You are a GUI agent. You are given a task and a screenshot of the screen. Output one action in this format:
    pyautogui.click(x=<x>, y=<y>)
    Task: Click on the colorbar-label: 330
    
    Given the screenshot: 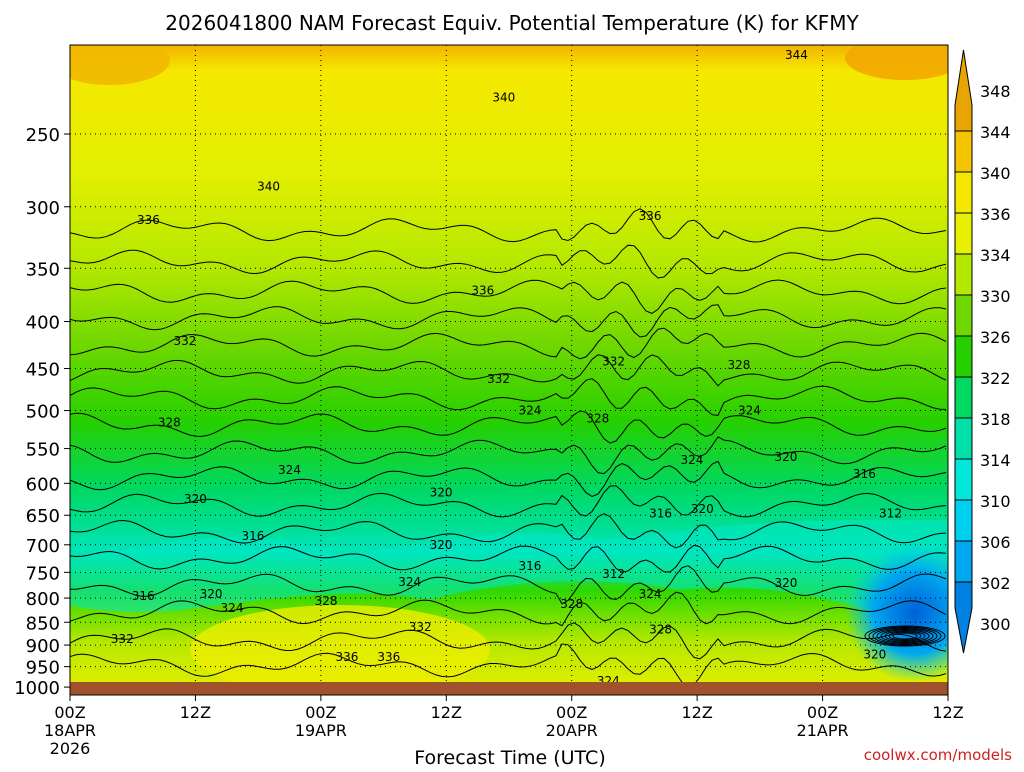 What is the action you would take?
    pyautogui.click(x=995, y=296)
    